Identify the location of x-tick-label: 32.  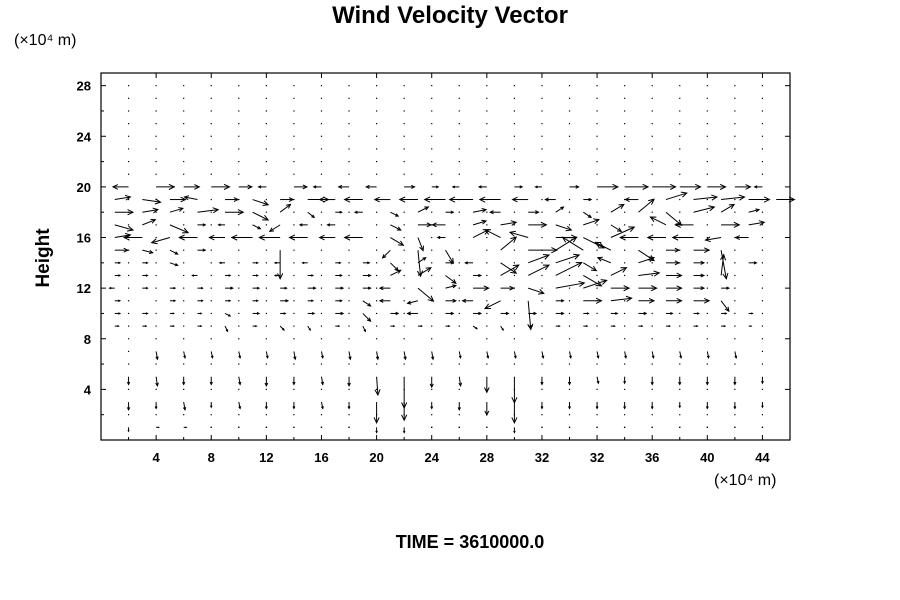
(542, 457).